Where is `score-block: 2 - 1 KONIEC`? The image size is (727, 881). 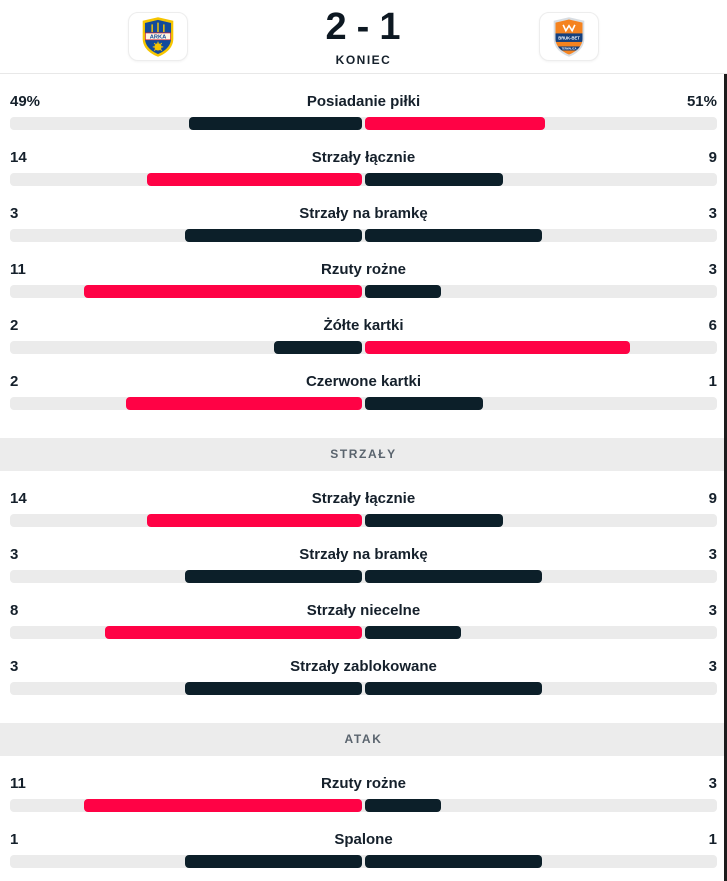
score-block: 2 - 1 KONIEC is located at coordinates (364, 37).